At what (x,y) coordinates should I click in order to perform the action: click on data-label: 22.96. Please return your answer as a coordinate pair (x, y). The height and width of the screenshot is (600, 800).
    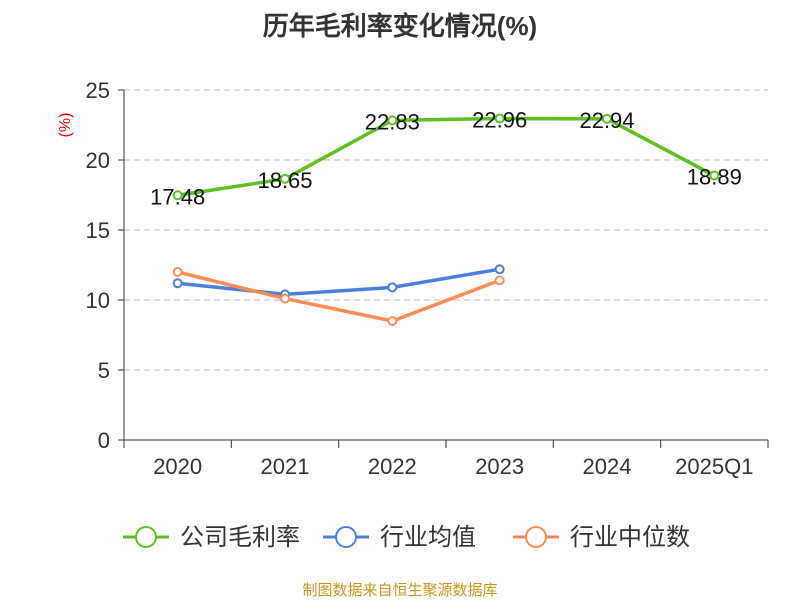
    Looking at the image, I should click on (499, 120).